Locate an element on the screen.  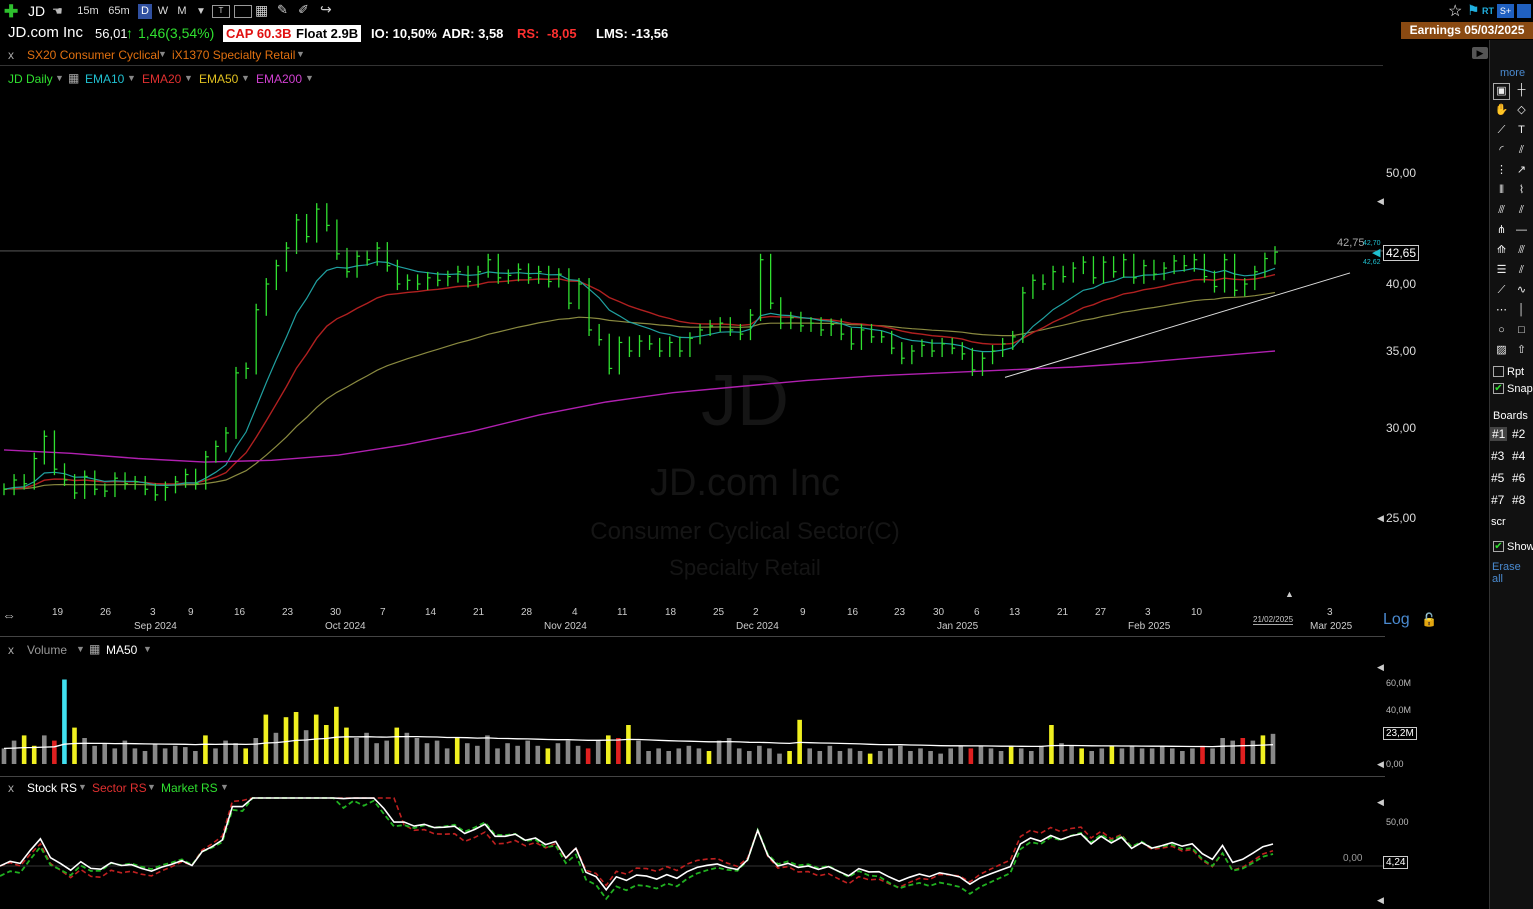
stripes-tool-icon: ⫽ is located at coordinates (1521, 270).